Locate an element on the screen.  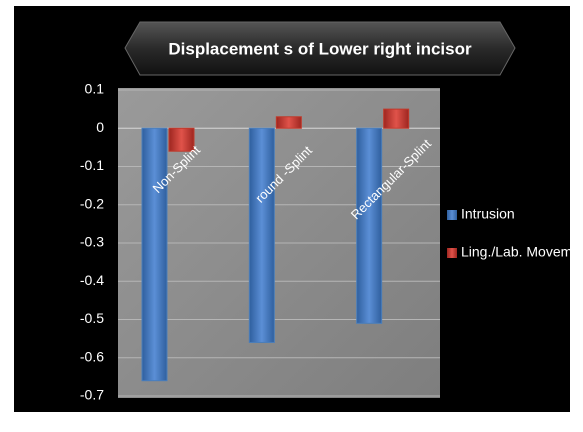
y-tick-label: 0.1 is located at coordinates (95, 89).